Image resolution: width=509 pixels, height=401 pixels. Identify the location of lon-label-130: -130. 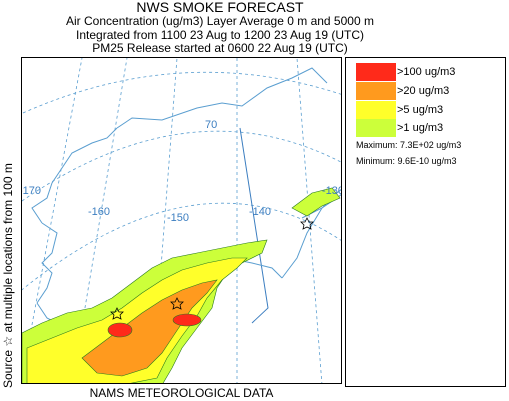
(332, 191).